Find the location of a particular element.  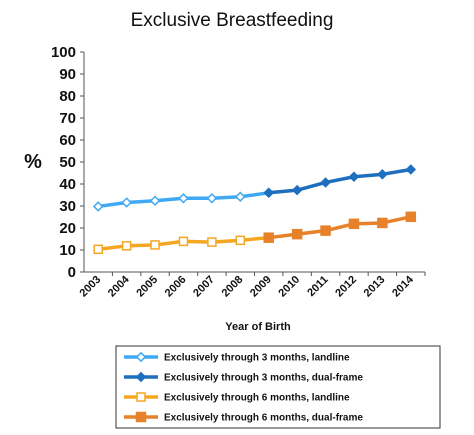

x-tick-label: 2014 is located at coordinates (403, 286).